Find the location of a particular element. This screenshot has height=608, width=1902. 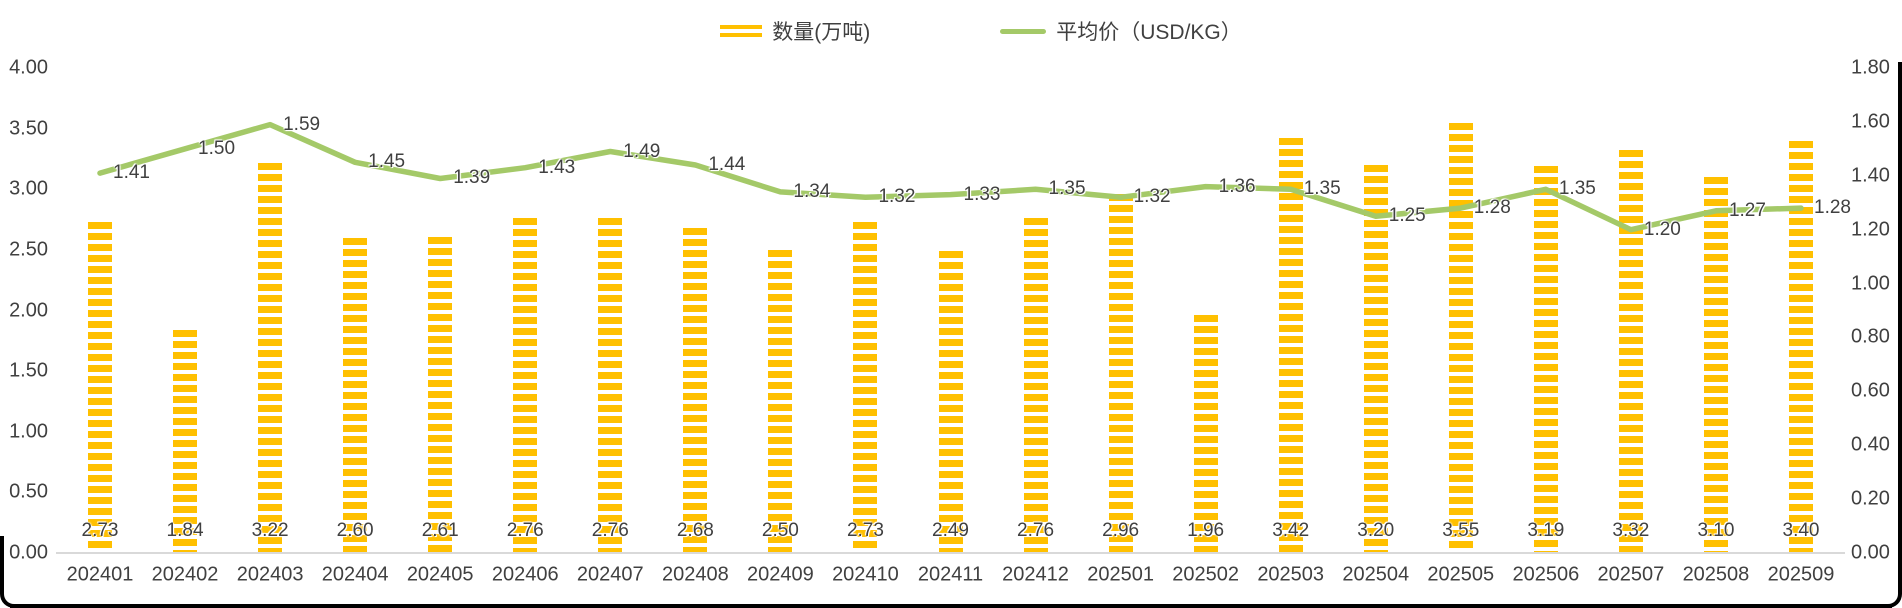

category-label: 202504 is located at coordinates (1376, 574).